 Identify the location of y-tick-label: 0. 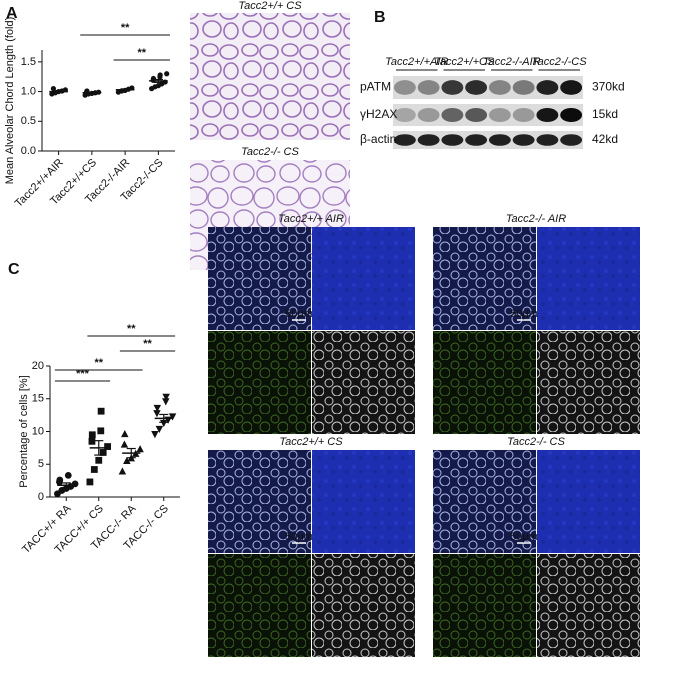
(41, 497).